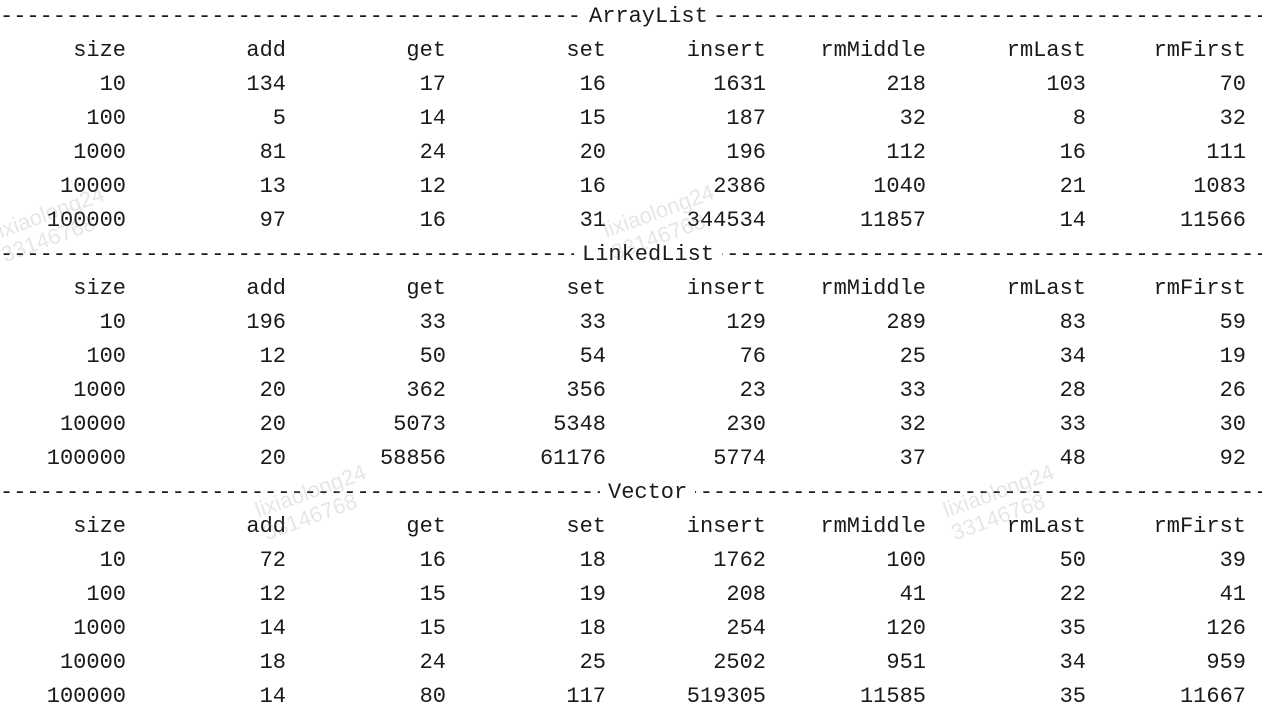 This screenshot has height=716, width=1266. I want to click on table-cell: 289, so click(906, 322).